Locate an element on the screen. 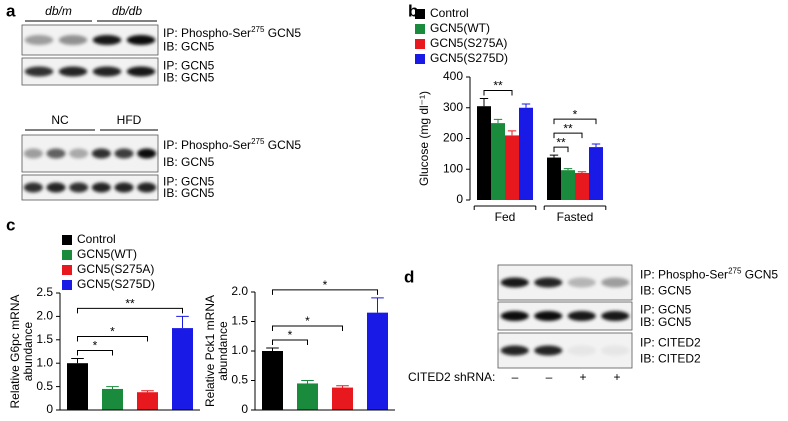 The width and height of the screenshot is (788, 421). shrna-sign: – is located at coordinates (549, 377).